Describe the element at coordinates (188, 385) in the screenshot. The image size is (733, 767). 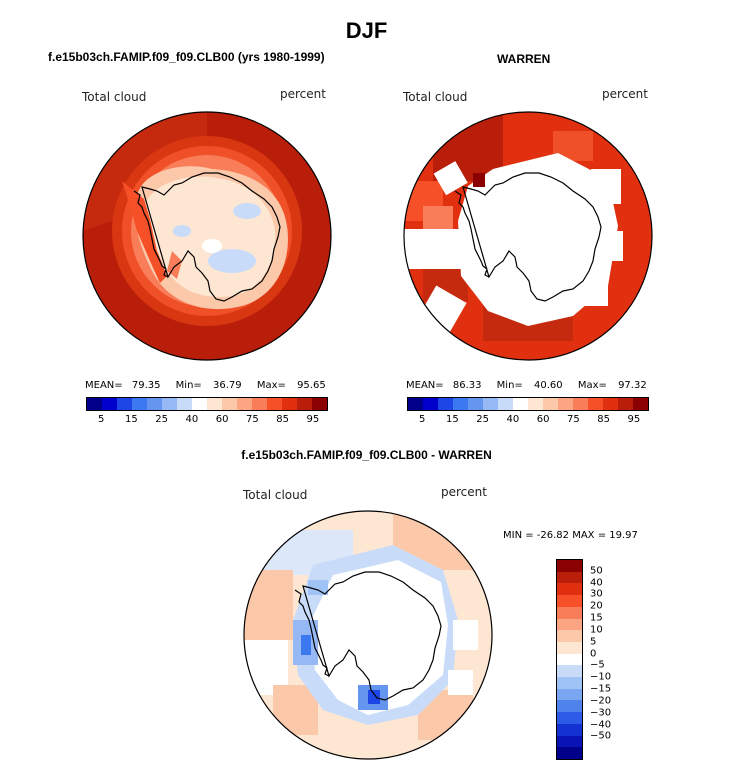
I see `left-min-label: Min=` at that location.